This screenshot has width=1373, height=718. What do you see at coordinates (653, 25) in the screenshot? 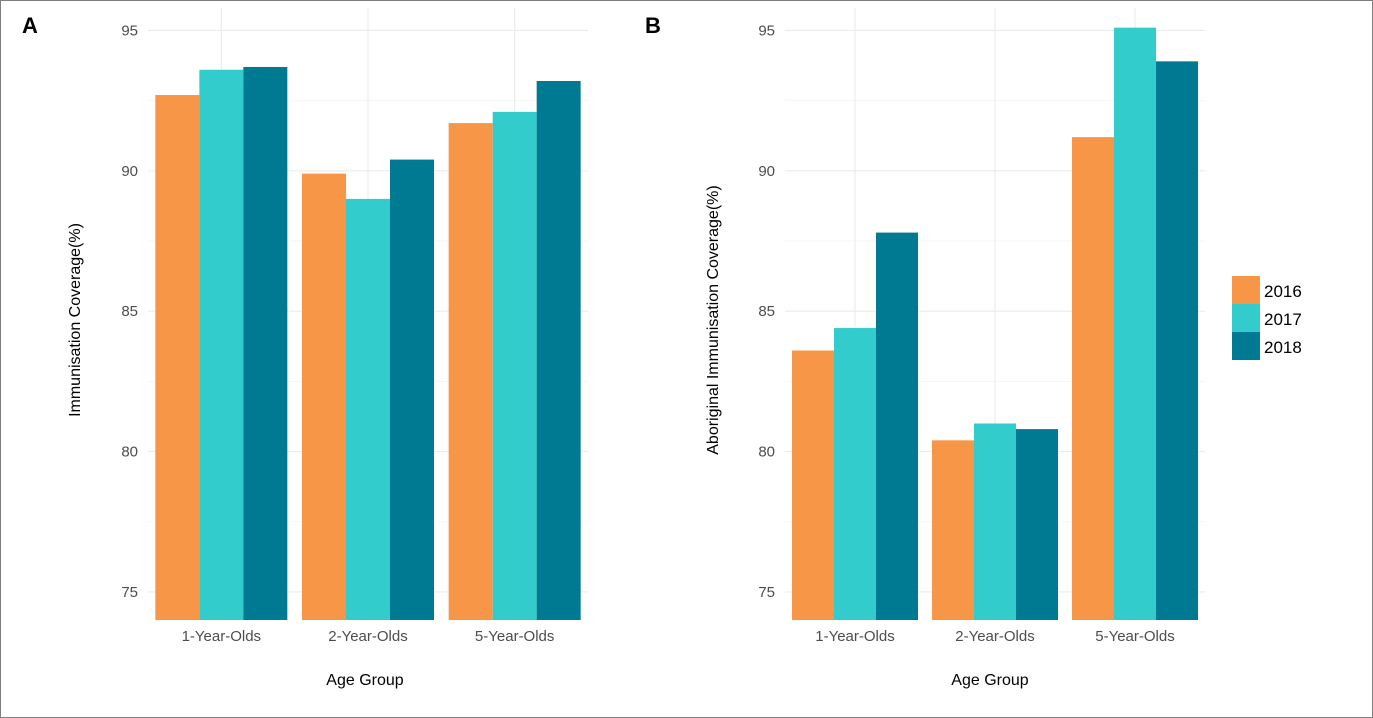
I see `panel-label-b: B` at bounding box center [653, 25].